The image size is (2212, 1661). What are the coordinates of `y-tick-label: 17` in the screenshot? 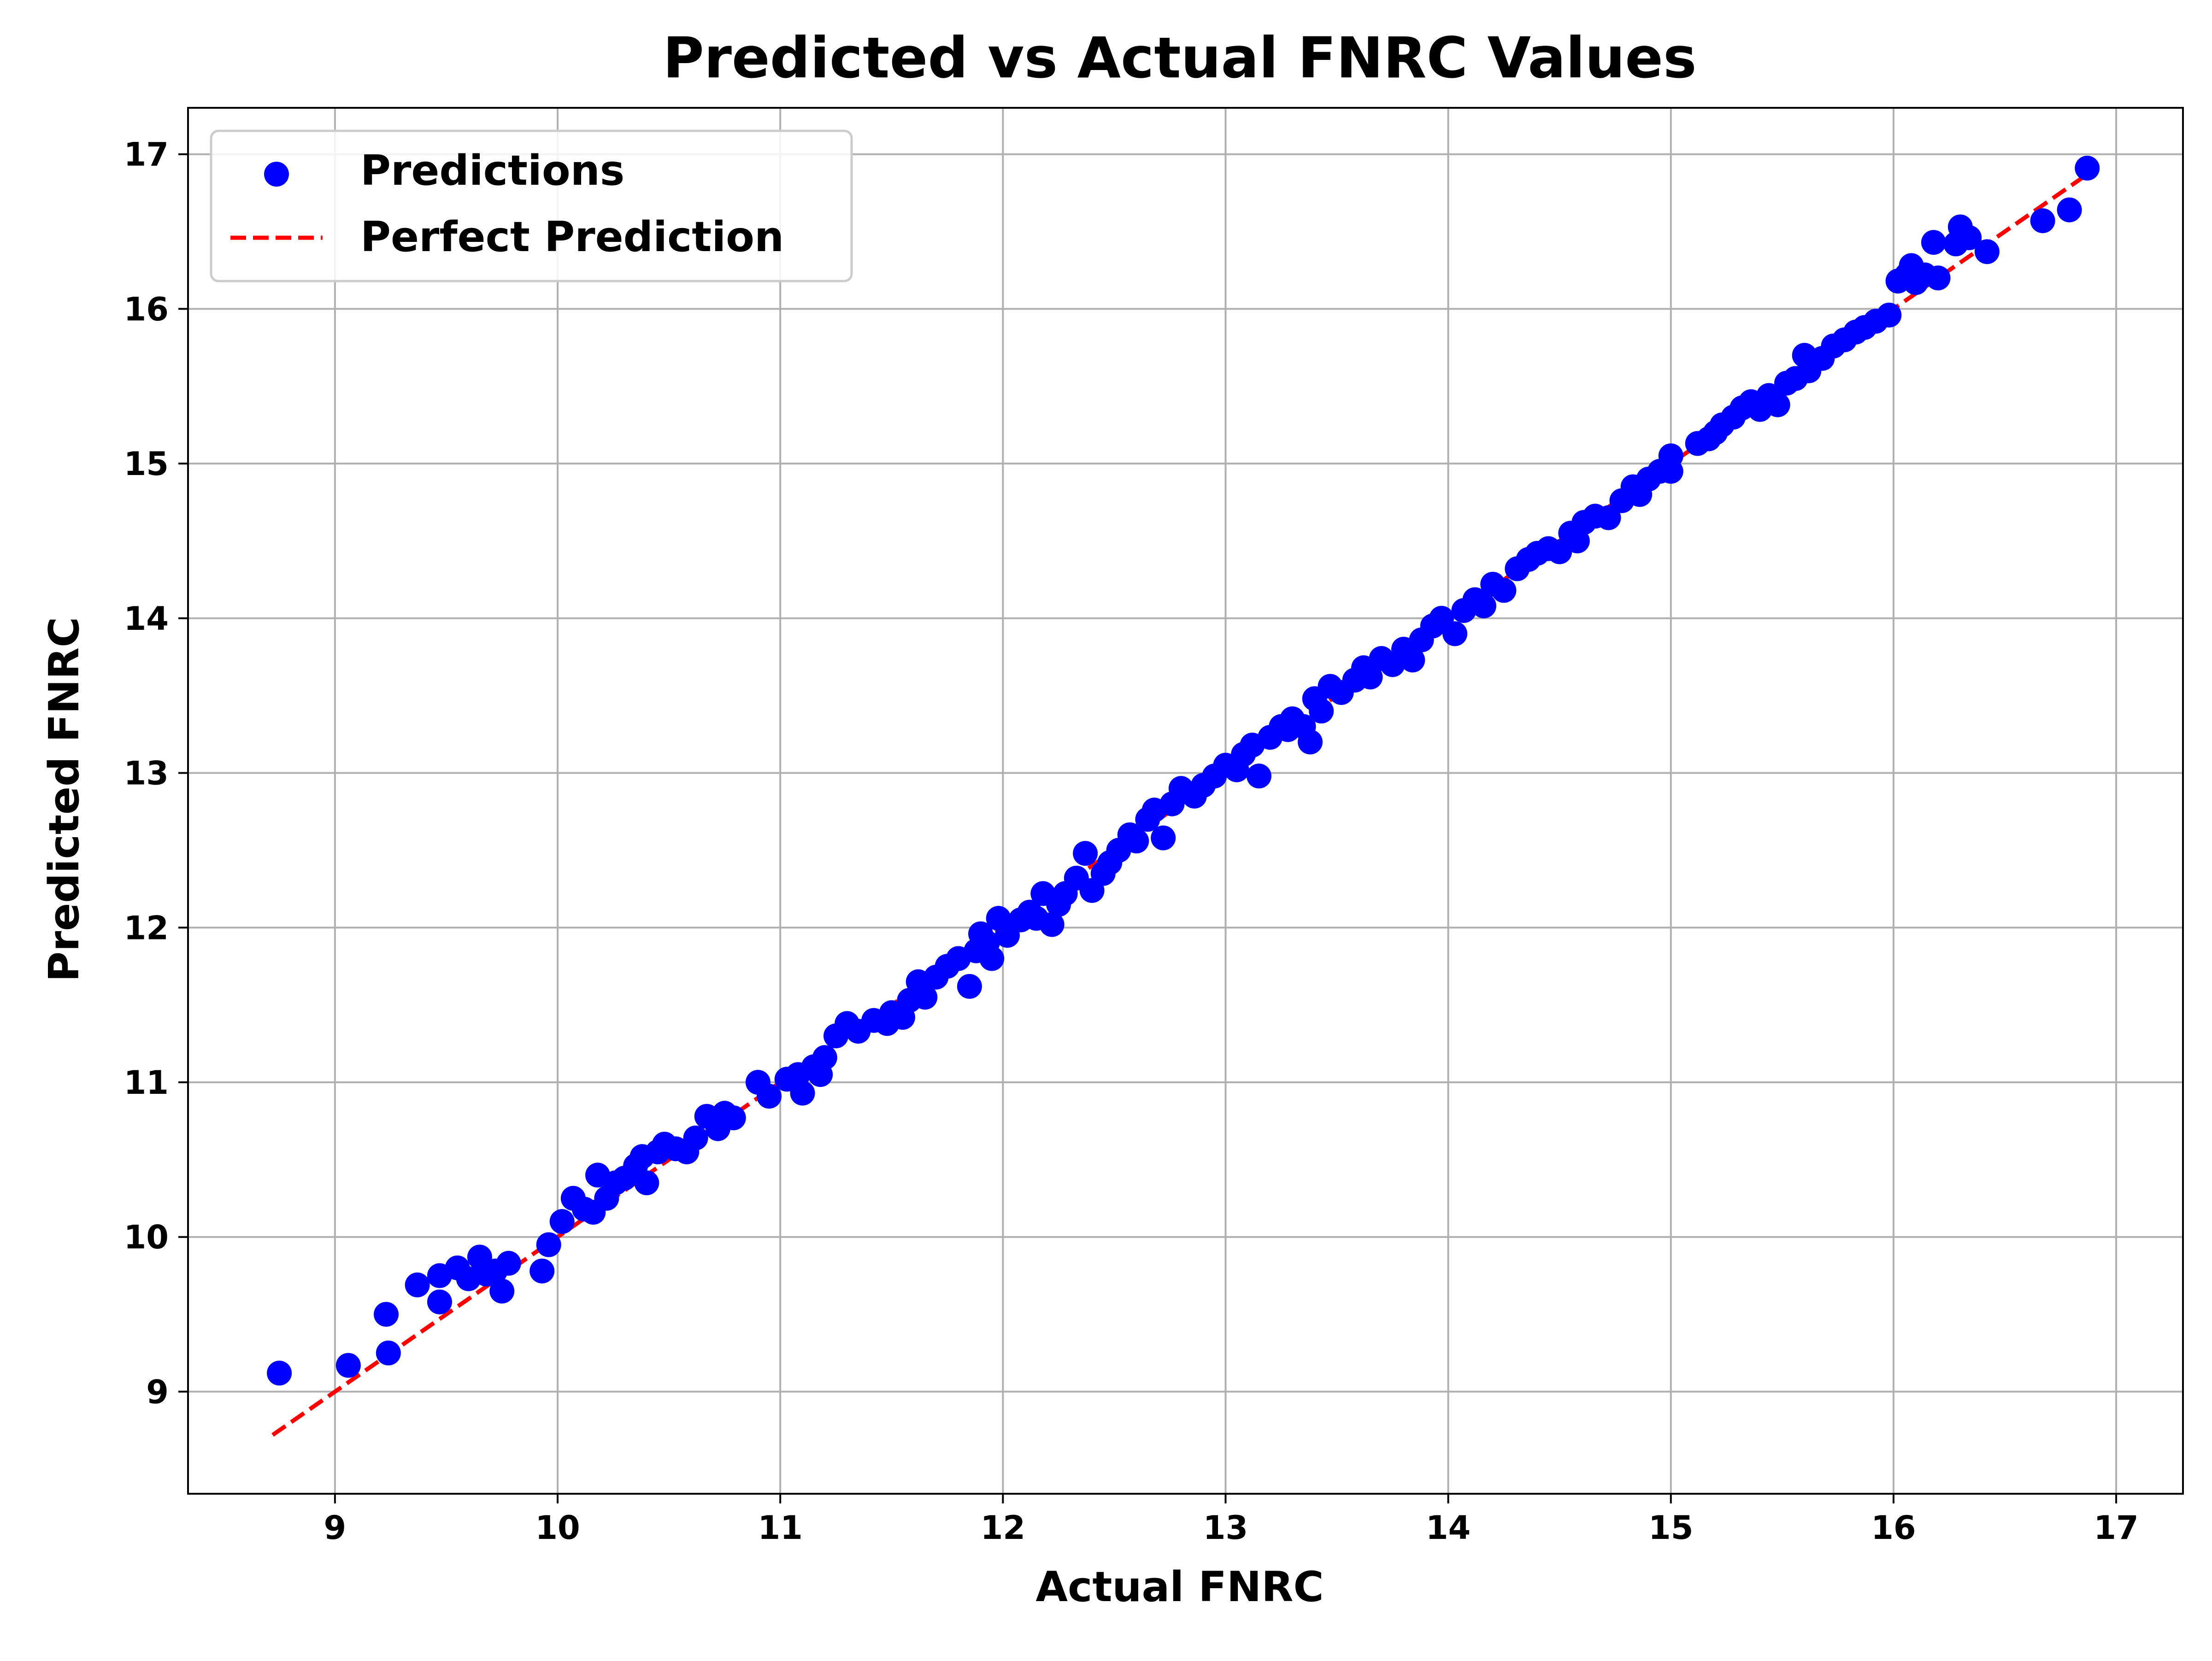 It's located at (146, 155).